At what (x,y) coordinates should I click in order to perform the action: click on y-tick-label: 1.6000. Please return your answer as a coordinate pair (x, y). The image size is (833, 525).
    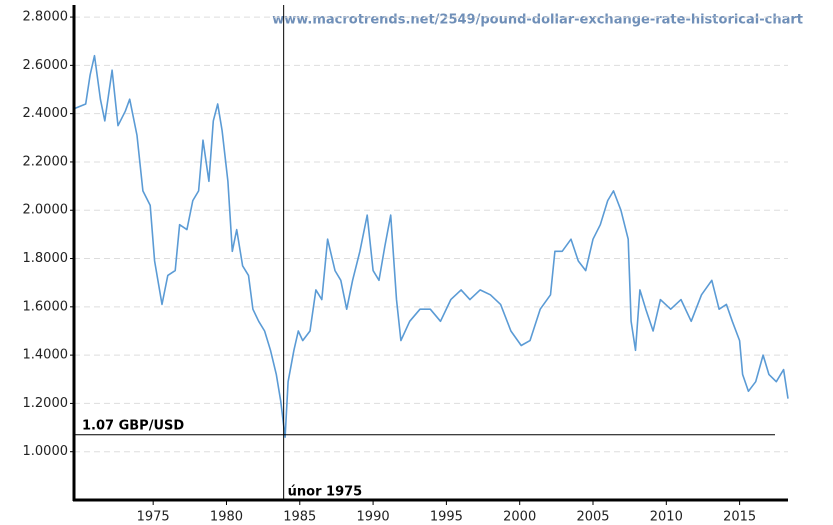
    Looking at the image, I should click on (46, 306).